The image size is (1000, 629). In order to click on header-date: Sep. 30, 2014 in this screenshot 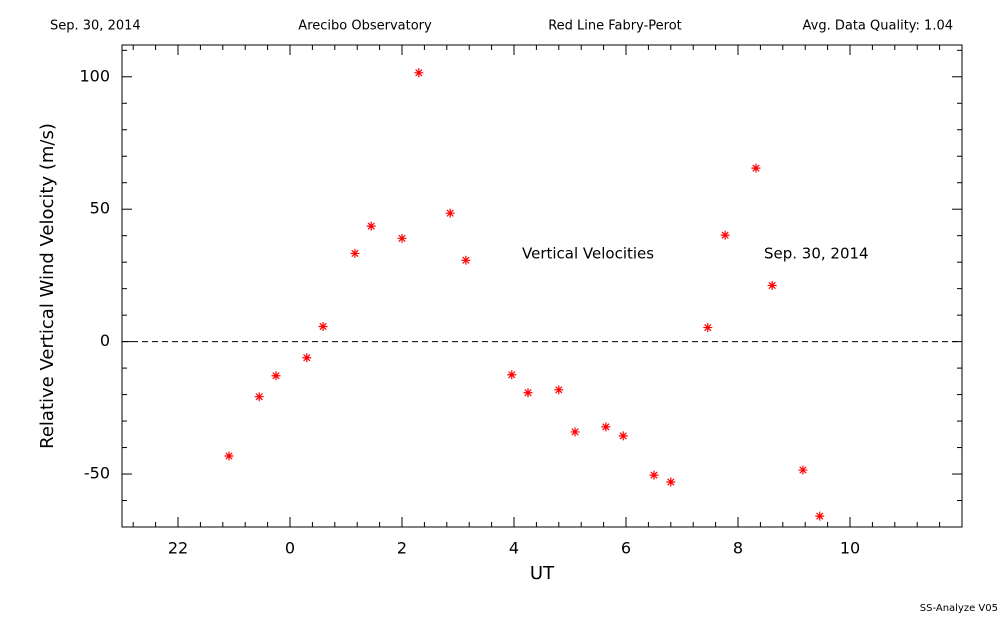, I will do `click(95, 26)`.